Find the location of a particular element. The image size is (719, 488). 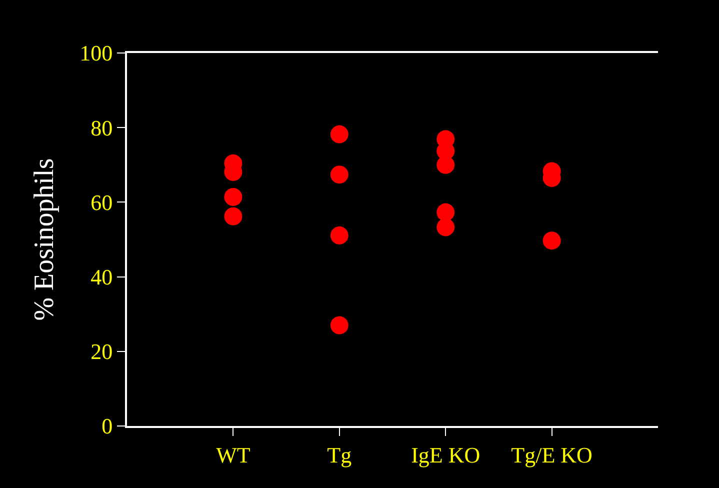

y-tick-label: 40 is located at coordinates (101, 277).